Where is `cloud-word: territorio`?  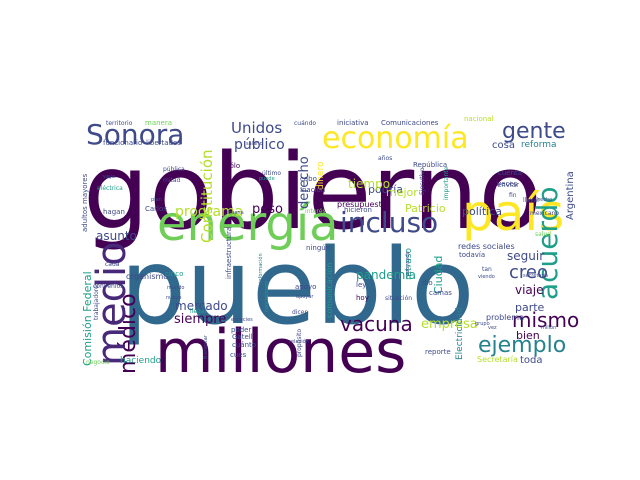
cloud-word: territorio is located at coordinates (119, 123).